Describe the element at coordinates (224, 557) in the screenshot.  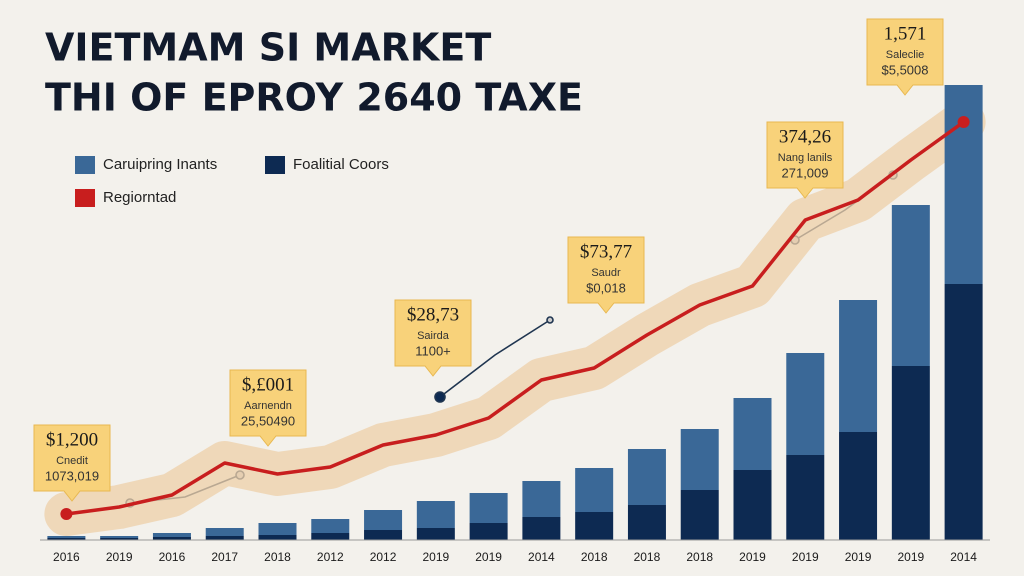
I see `x-tick-label: 2017` at that location.